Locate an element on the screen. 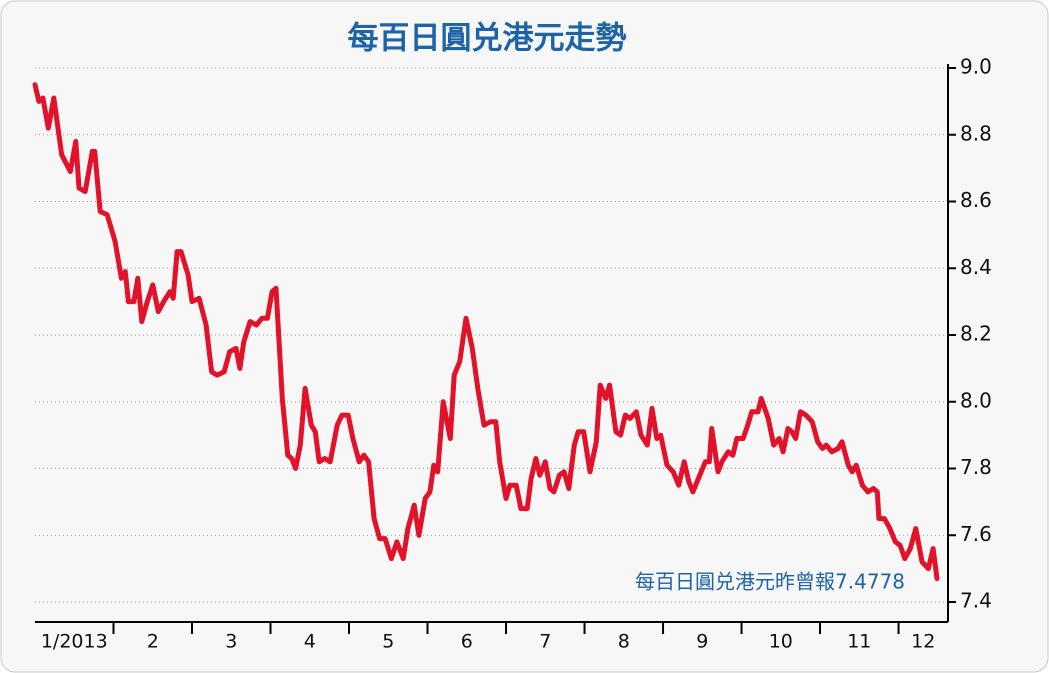 The height and width of the screenshot is (673, 1049). x-tick-label: 12 is located at coordinates (923, 642).